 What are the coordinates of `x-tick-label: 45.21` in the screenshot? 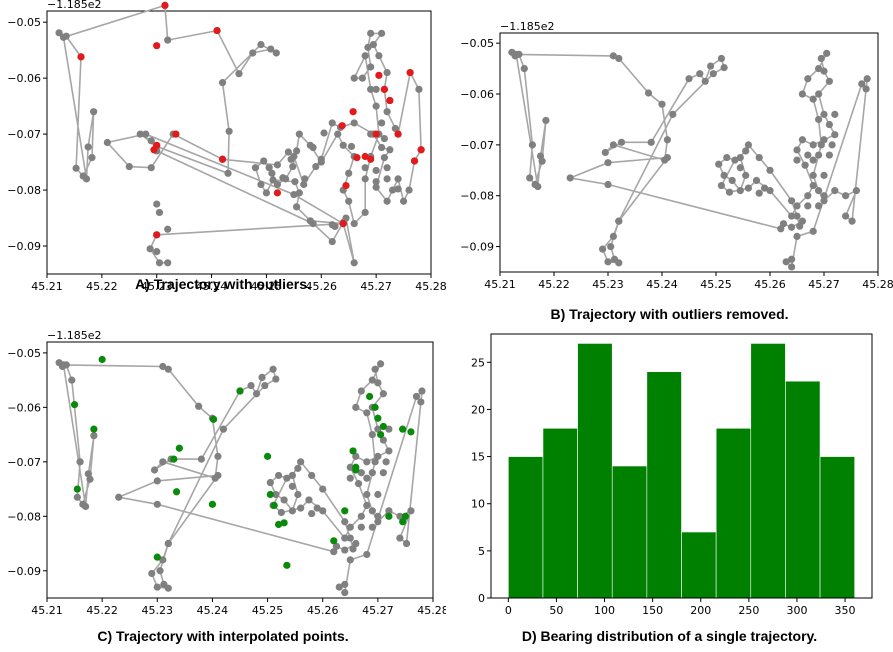 It's located at (500, 284).